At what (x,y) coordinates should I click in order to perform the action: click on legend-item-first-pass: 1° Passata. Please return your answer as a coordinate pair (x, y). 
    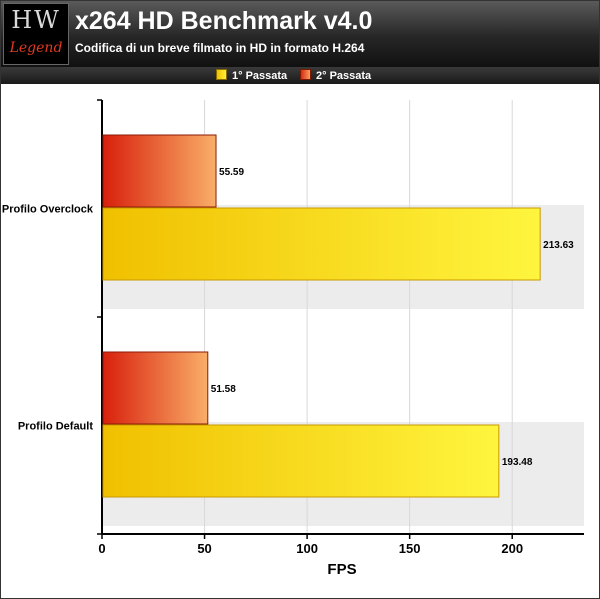
    Looking at the image, I should click on (251, 75).